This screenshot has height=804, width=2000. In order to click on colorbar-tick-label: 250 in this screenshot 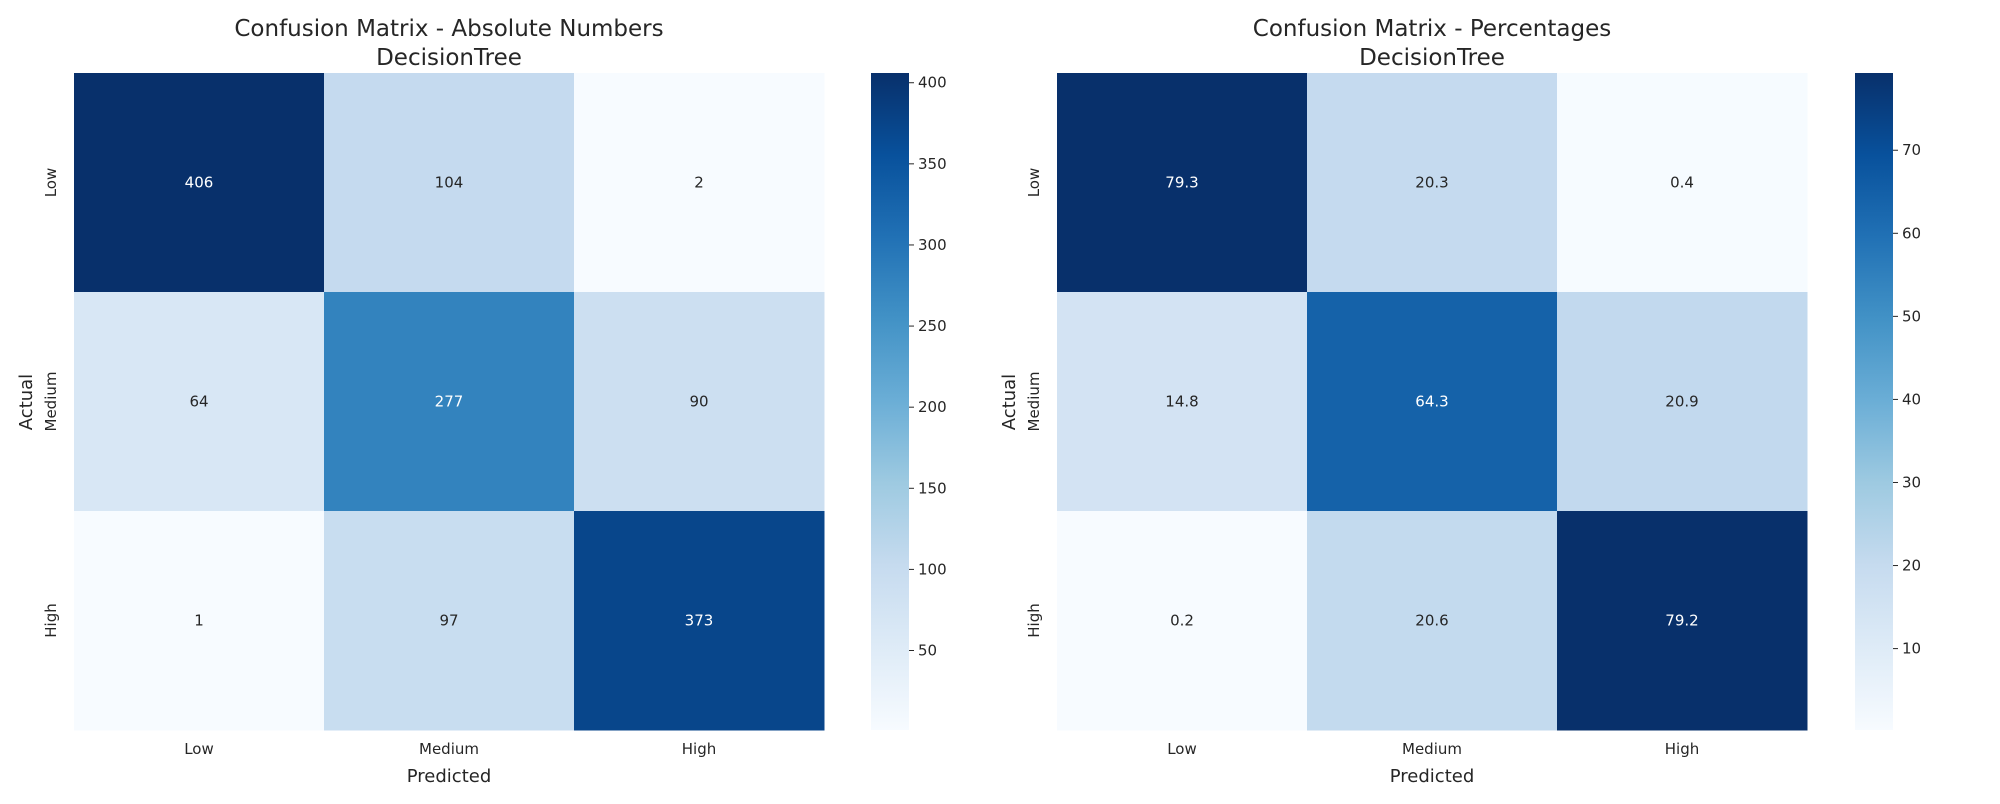, I will do `click(932, 326)`.